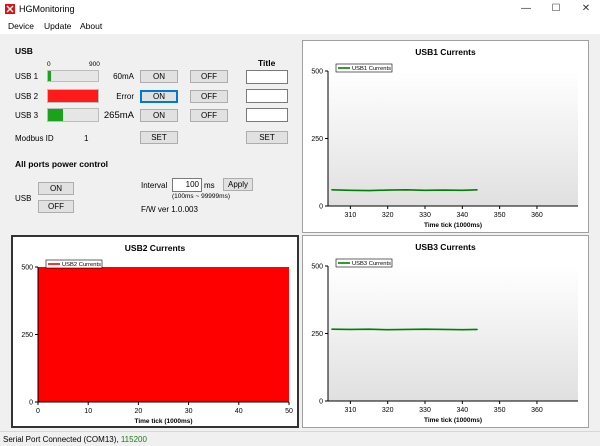 Image resolution: width=600 pixels, height=446 pixels. Describe the element at coordinates (34, 138) in the screenshot. I see `modbus-id-label: Modbus ID` at that location.